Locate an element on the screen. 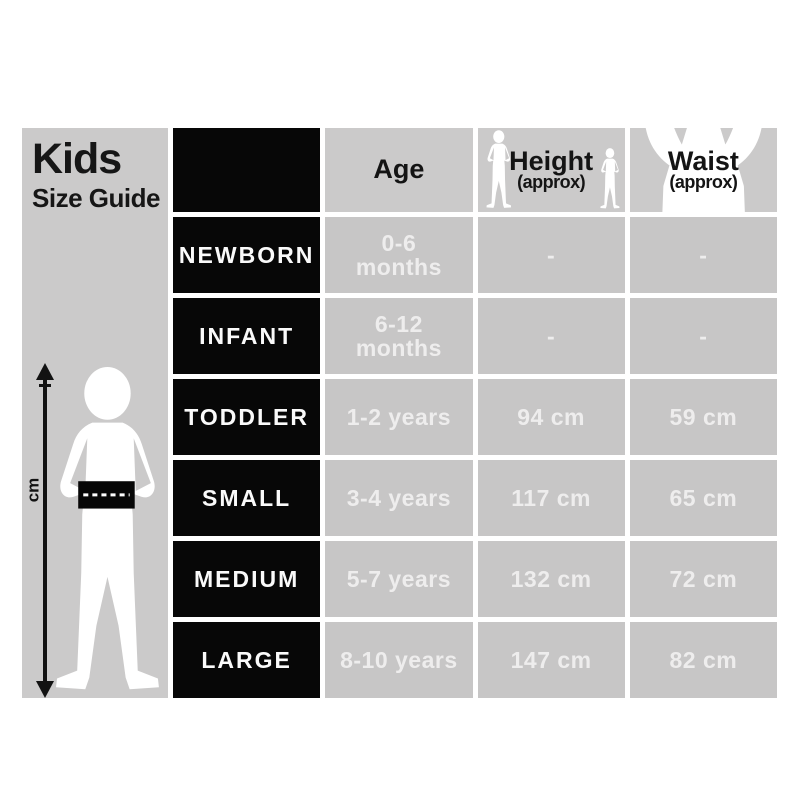 Image resolution: width=800 pixels, height=800 pixels. short-child-icon is located at coordinates (610, 179).